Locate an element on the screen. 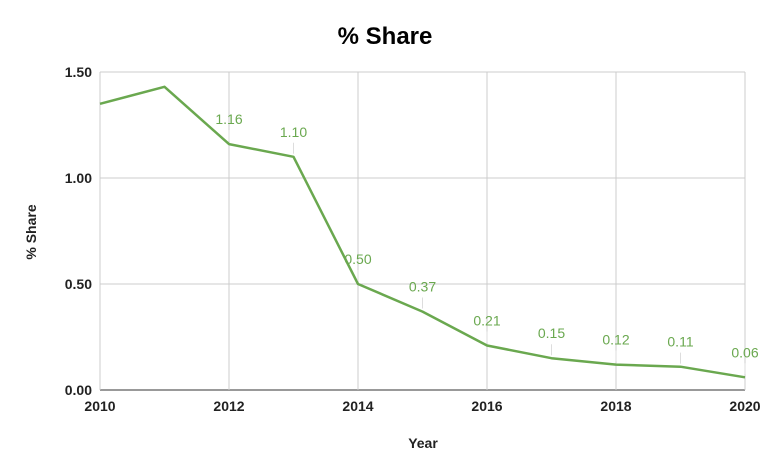 The width and height of the screenshot is (770, 475). x-tick-label: 2014 is located at coordinates (357, 406).